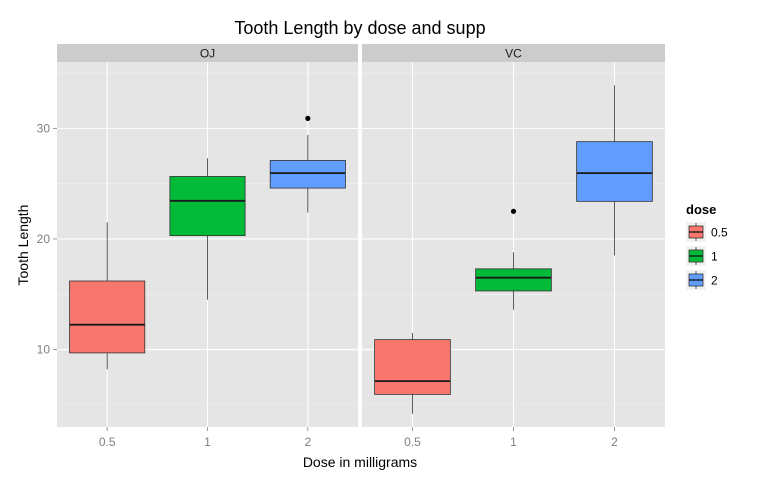 The image size is (768, 480). I want to click on legend-label: 2, so click(714, 281).